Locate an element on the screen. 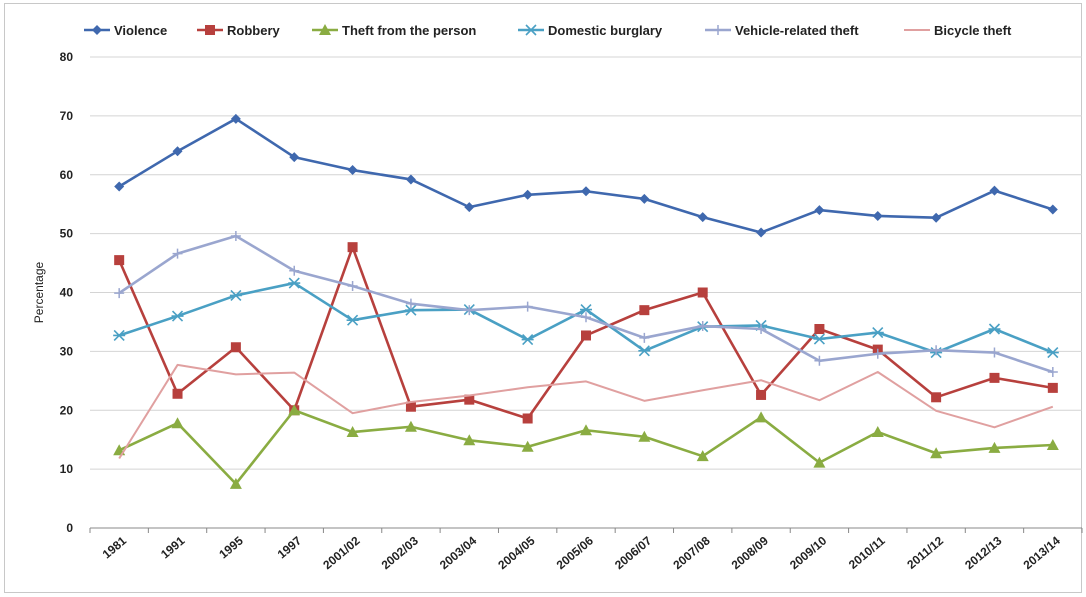 This screenshot has width=1086, height=597. y-axis-title: Percentage is located at coordinates (39, 292).